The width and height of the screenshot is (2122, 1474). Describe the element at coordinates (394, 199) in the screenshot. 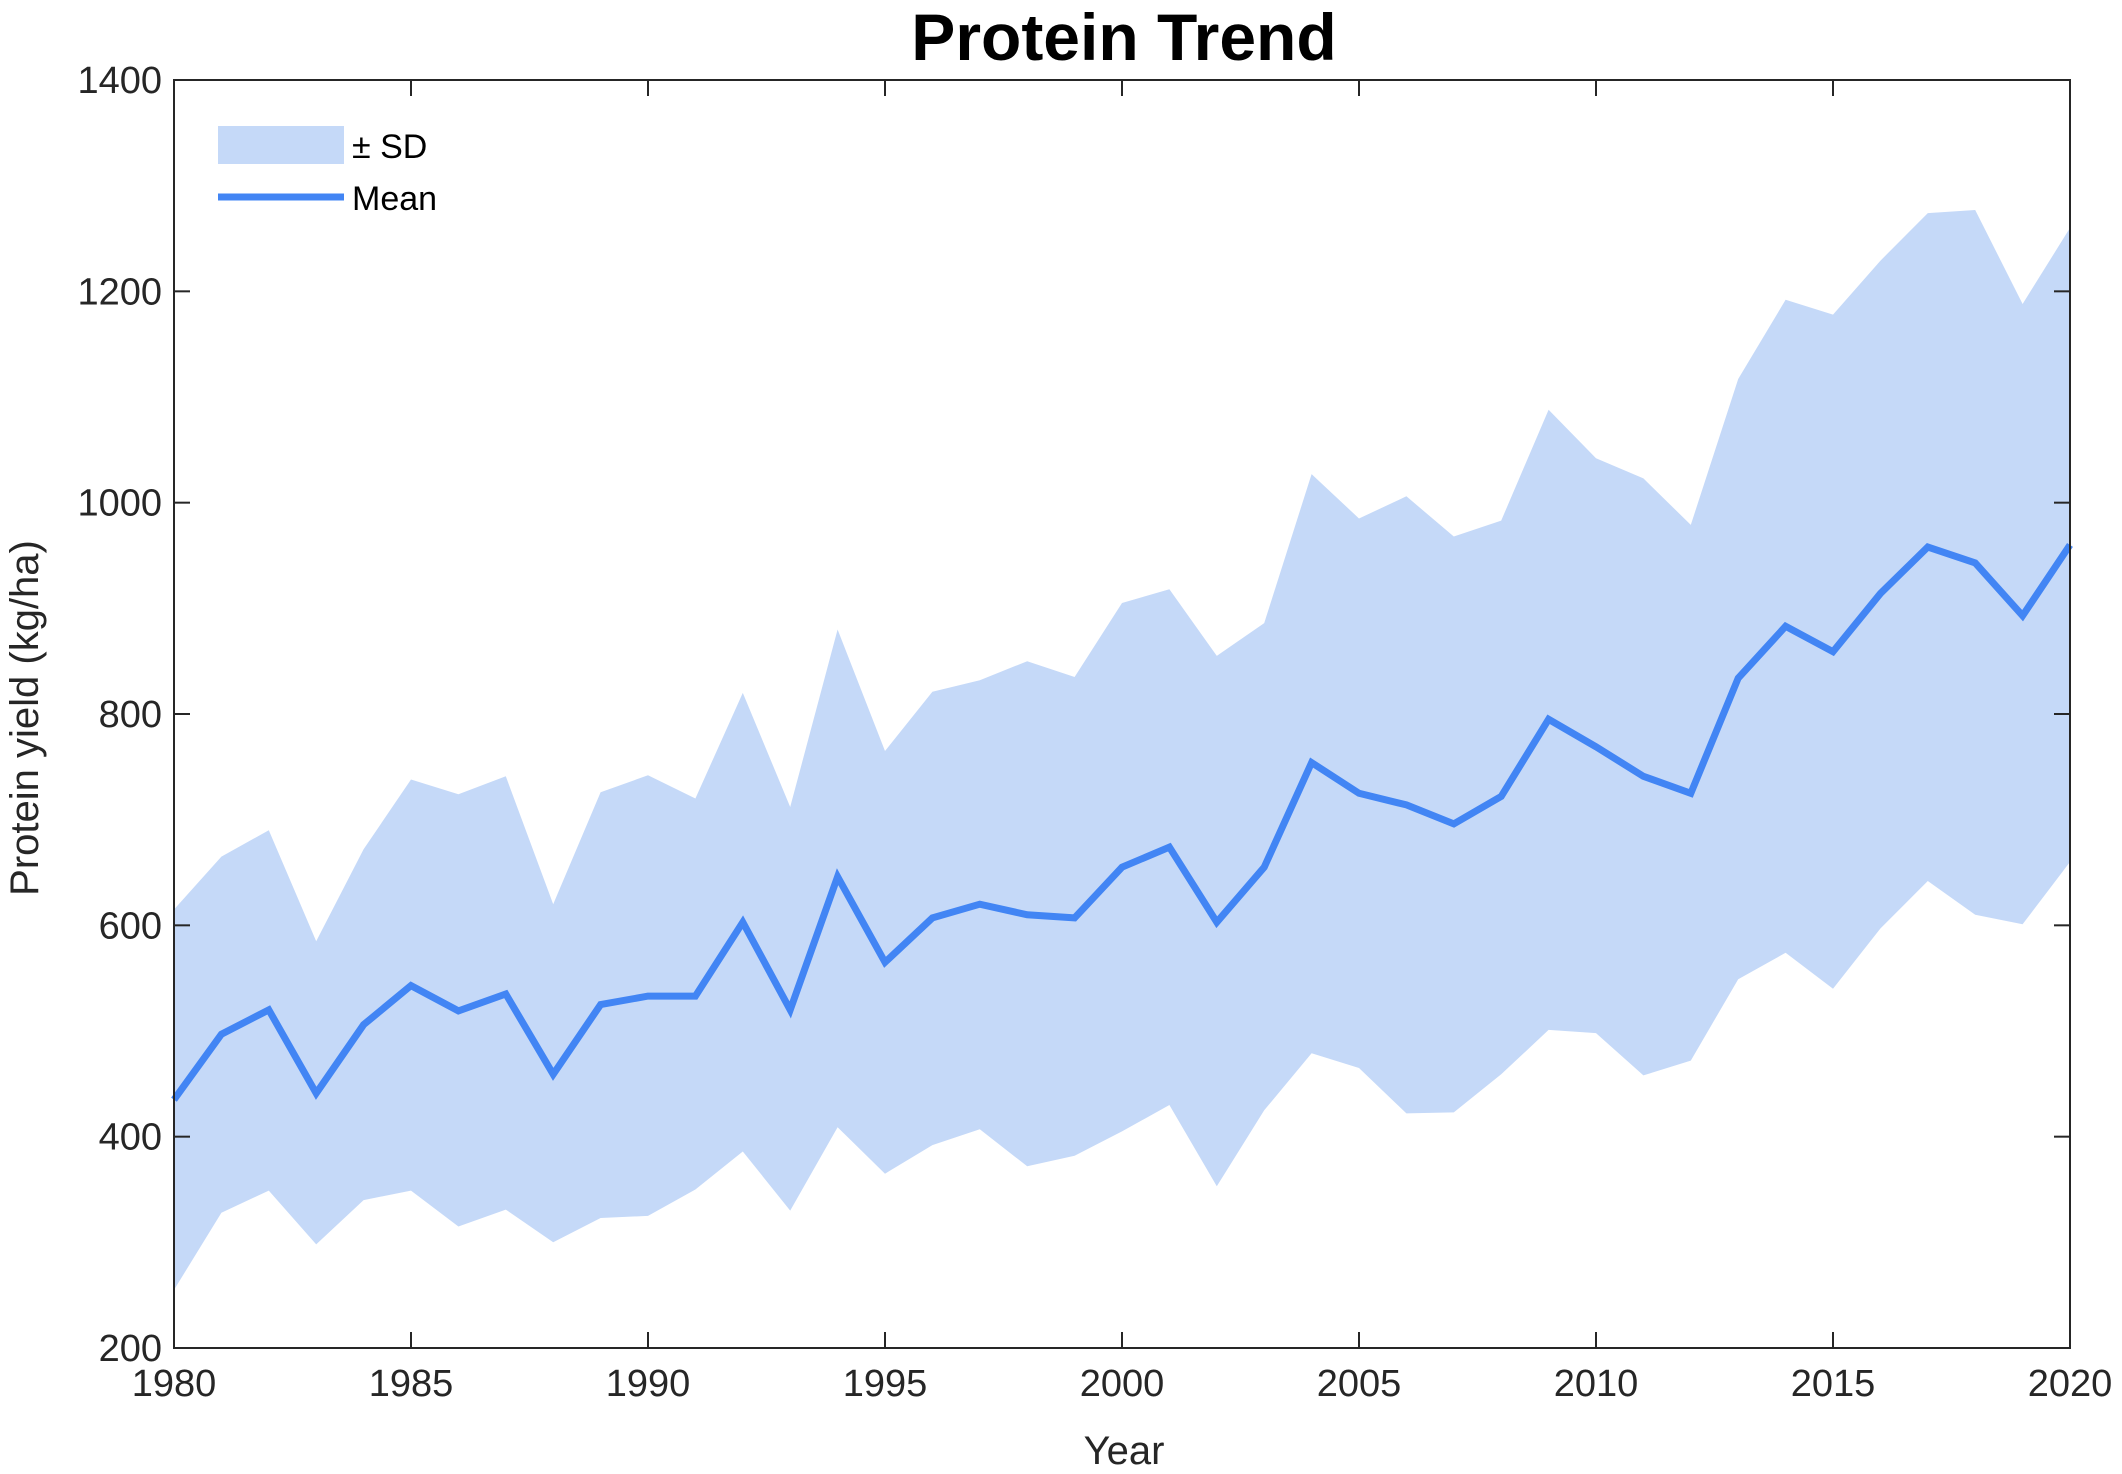

I see `legend-mean-label: Mean` at that location.